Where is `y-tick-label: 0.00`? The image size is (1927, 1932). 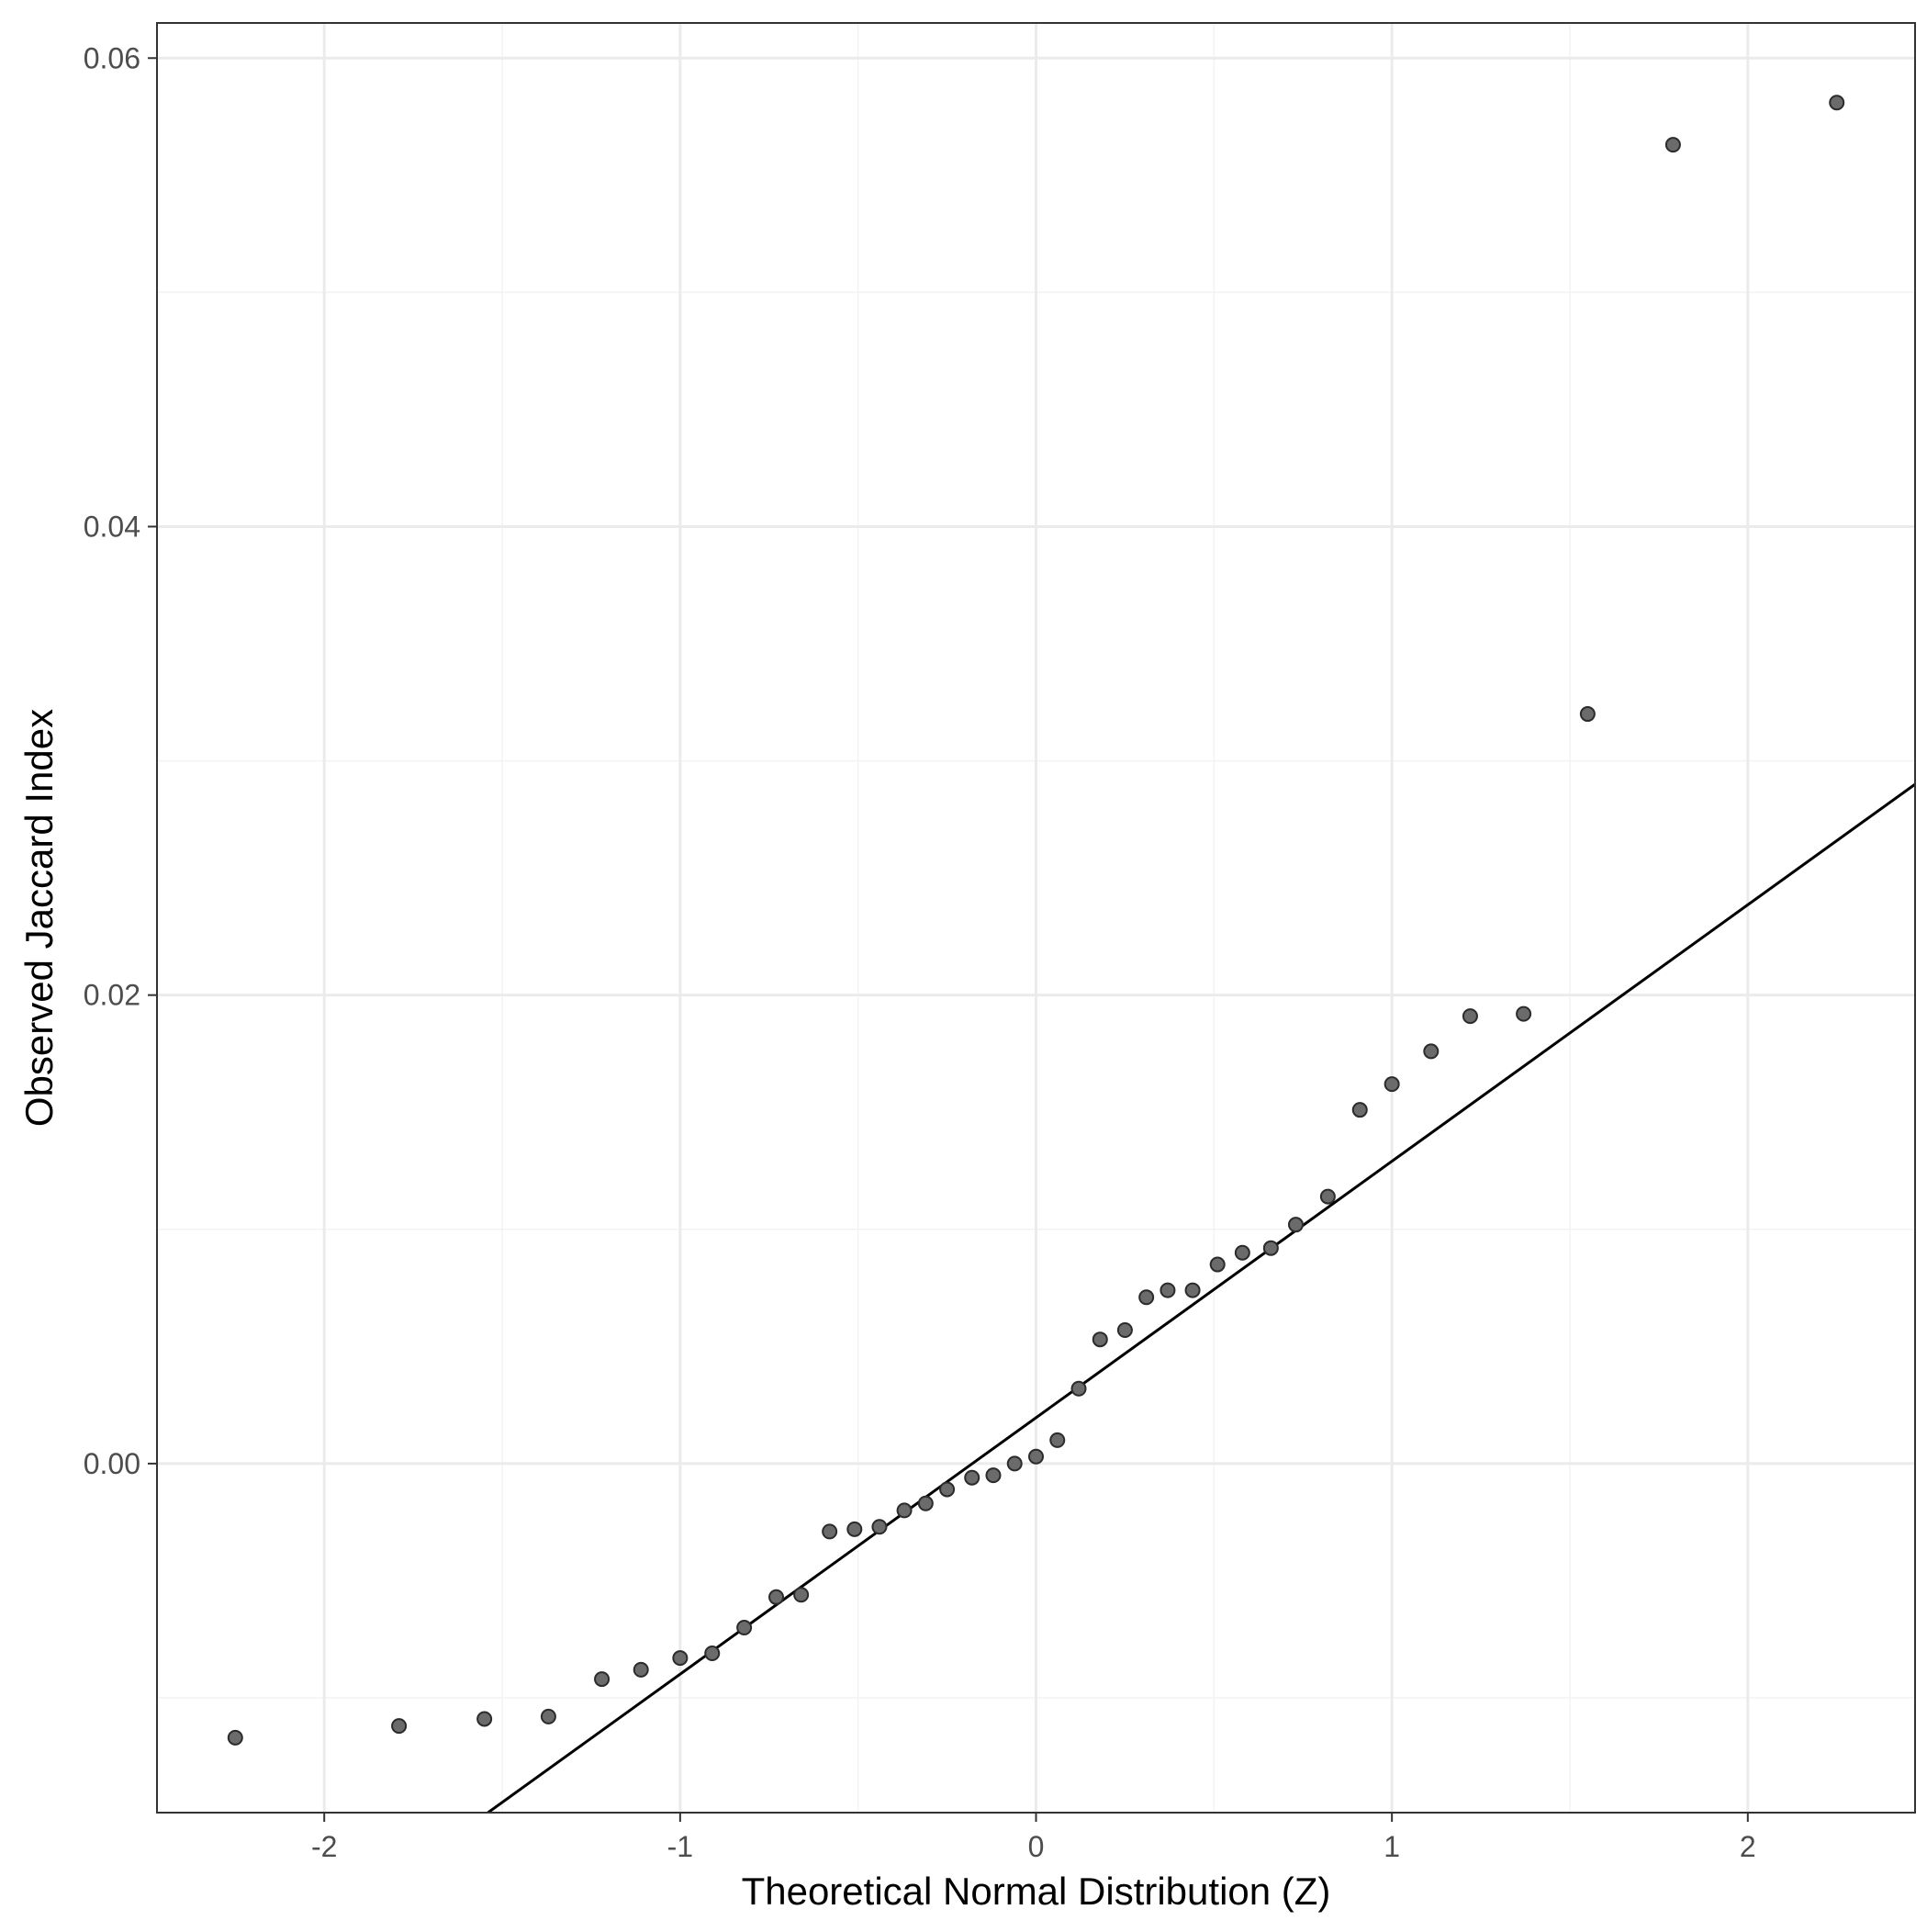
y-tick-label: 0.00 is located at coordinates (112, 1463).